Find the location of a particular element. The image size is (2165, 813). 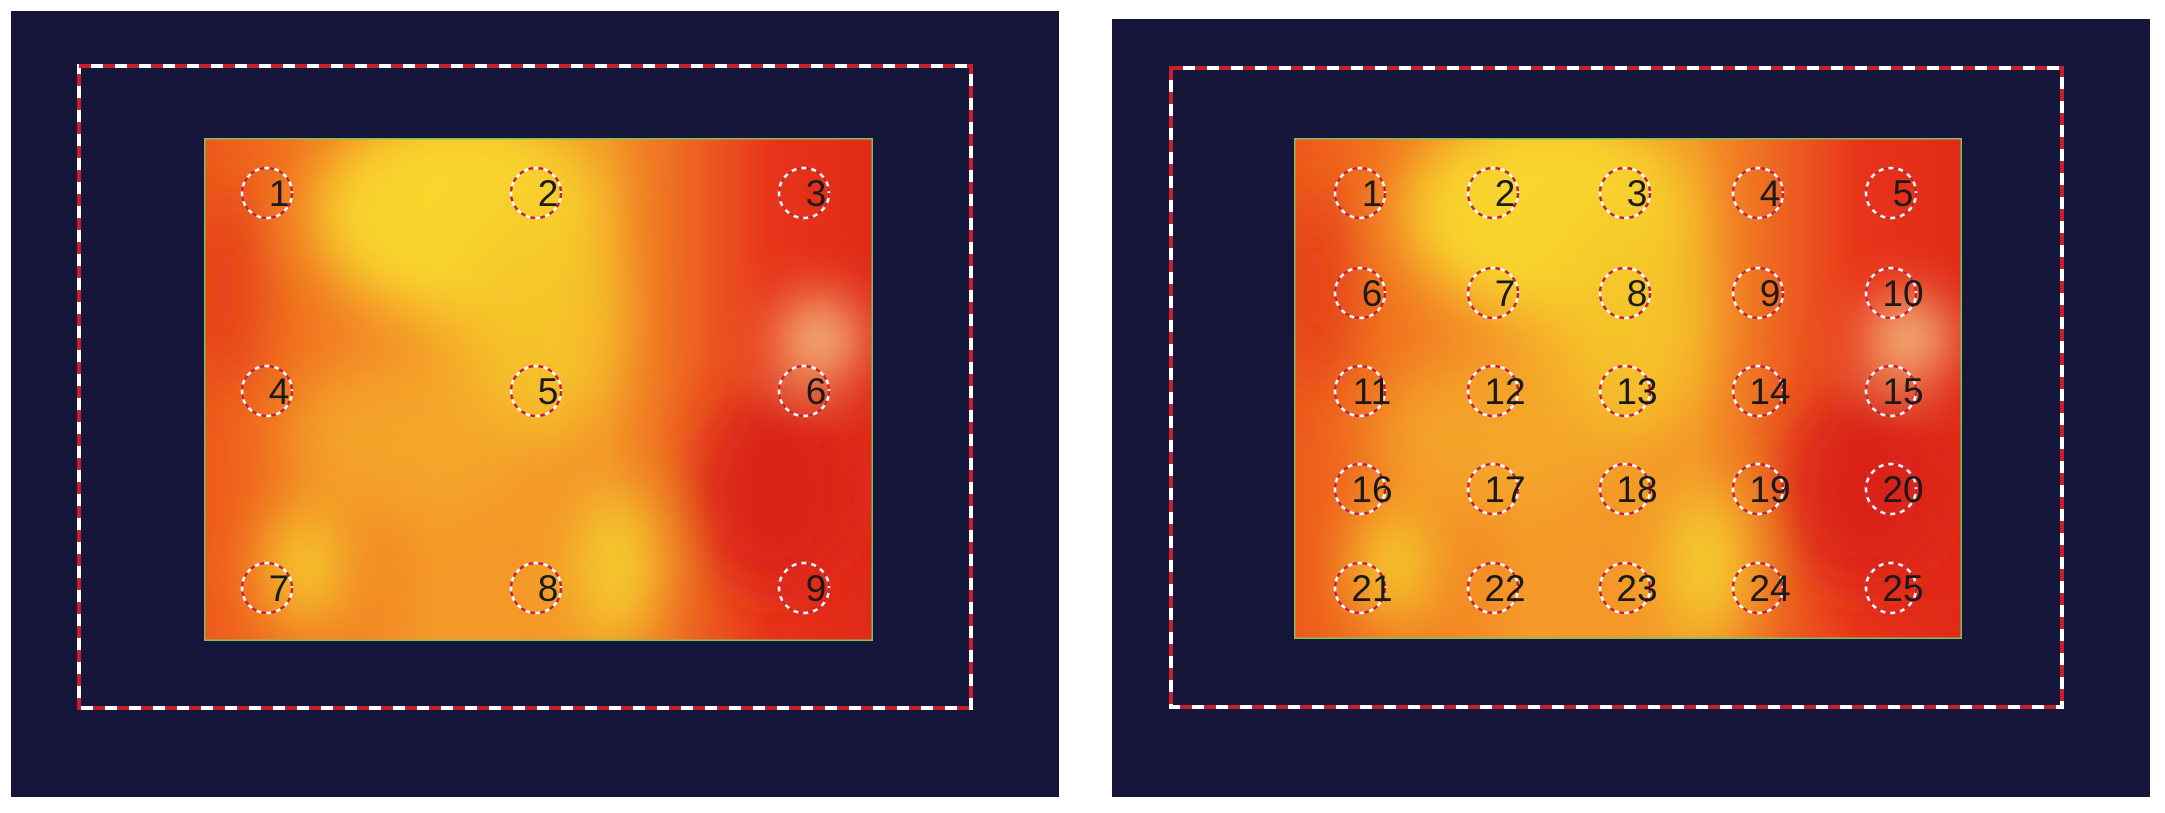

probe-label: 20 is located at coordinates (1902, 489).